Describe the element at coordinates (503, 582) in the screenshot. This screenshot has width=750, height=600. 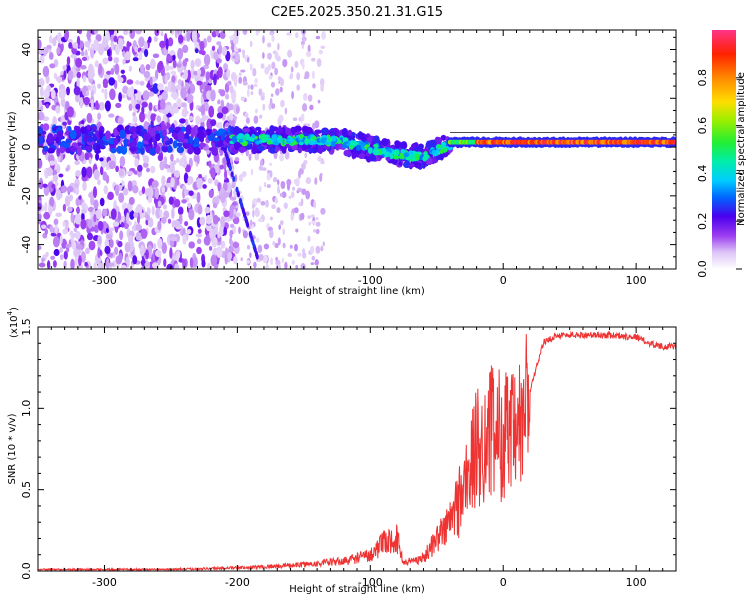
I see `x-tick-label: 0` at that location.